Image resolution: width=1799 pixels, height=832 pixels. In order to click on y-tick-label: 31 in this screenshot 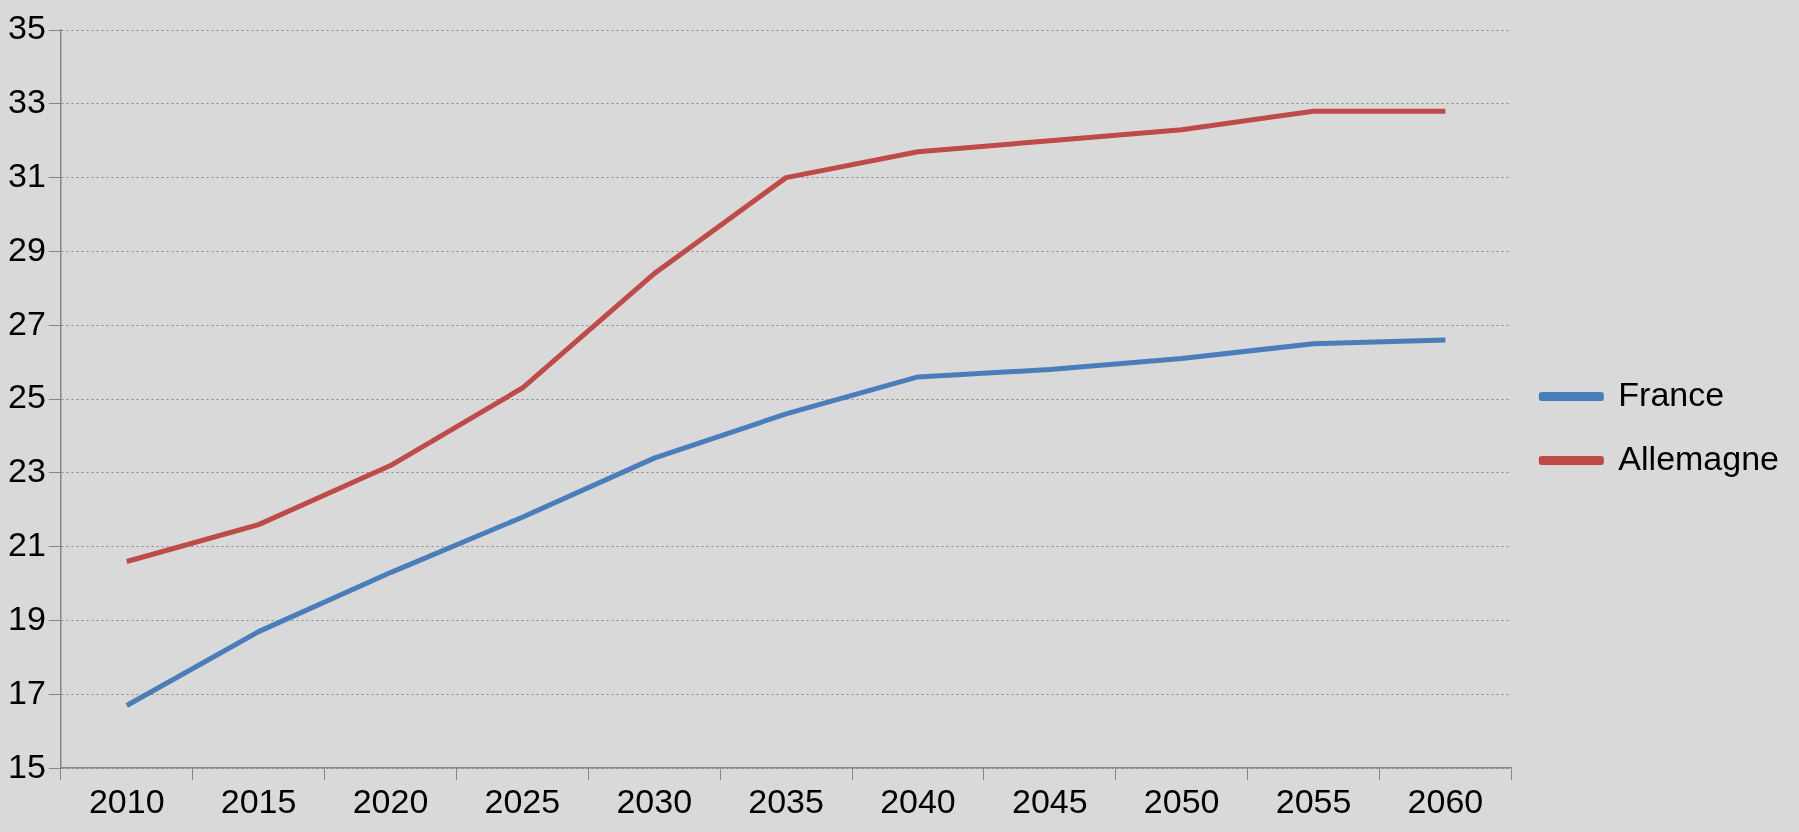, I will do `click(26, 175)`.